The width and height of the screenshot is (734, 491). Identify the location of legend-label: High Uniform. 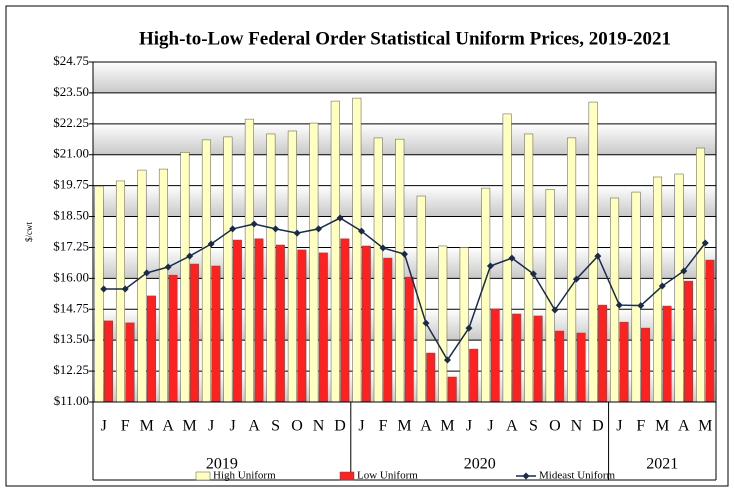
(244, 476).